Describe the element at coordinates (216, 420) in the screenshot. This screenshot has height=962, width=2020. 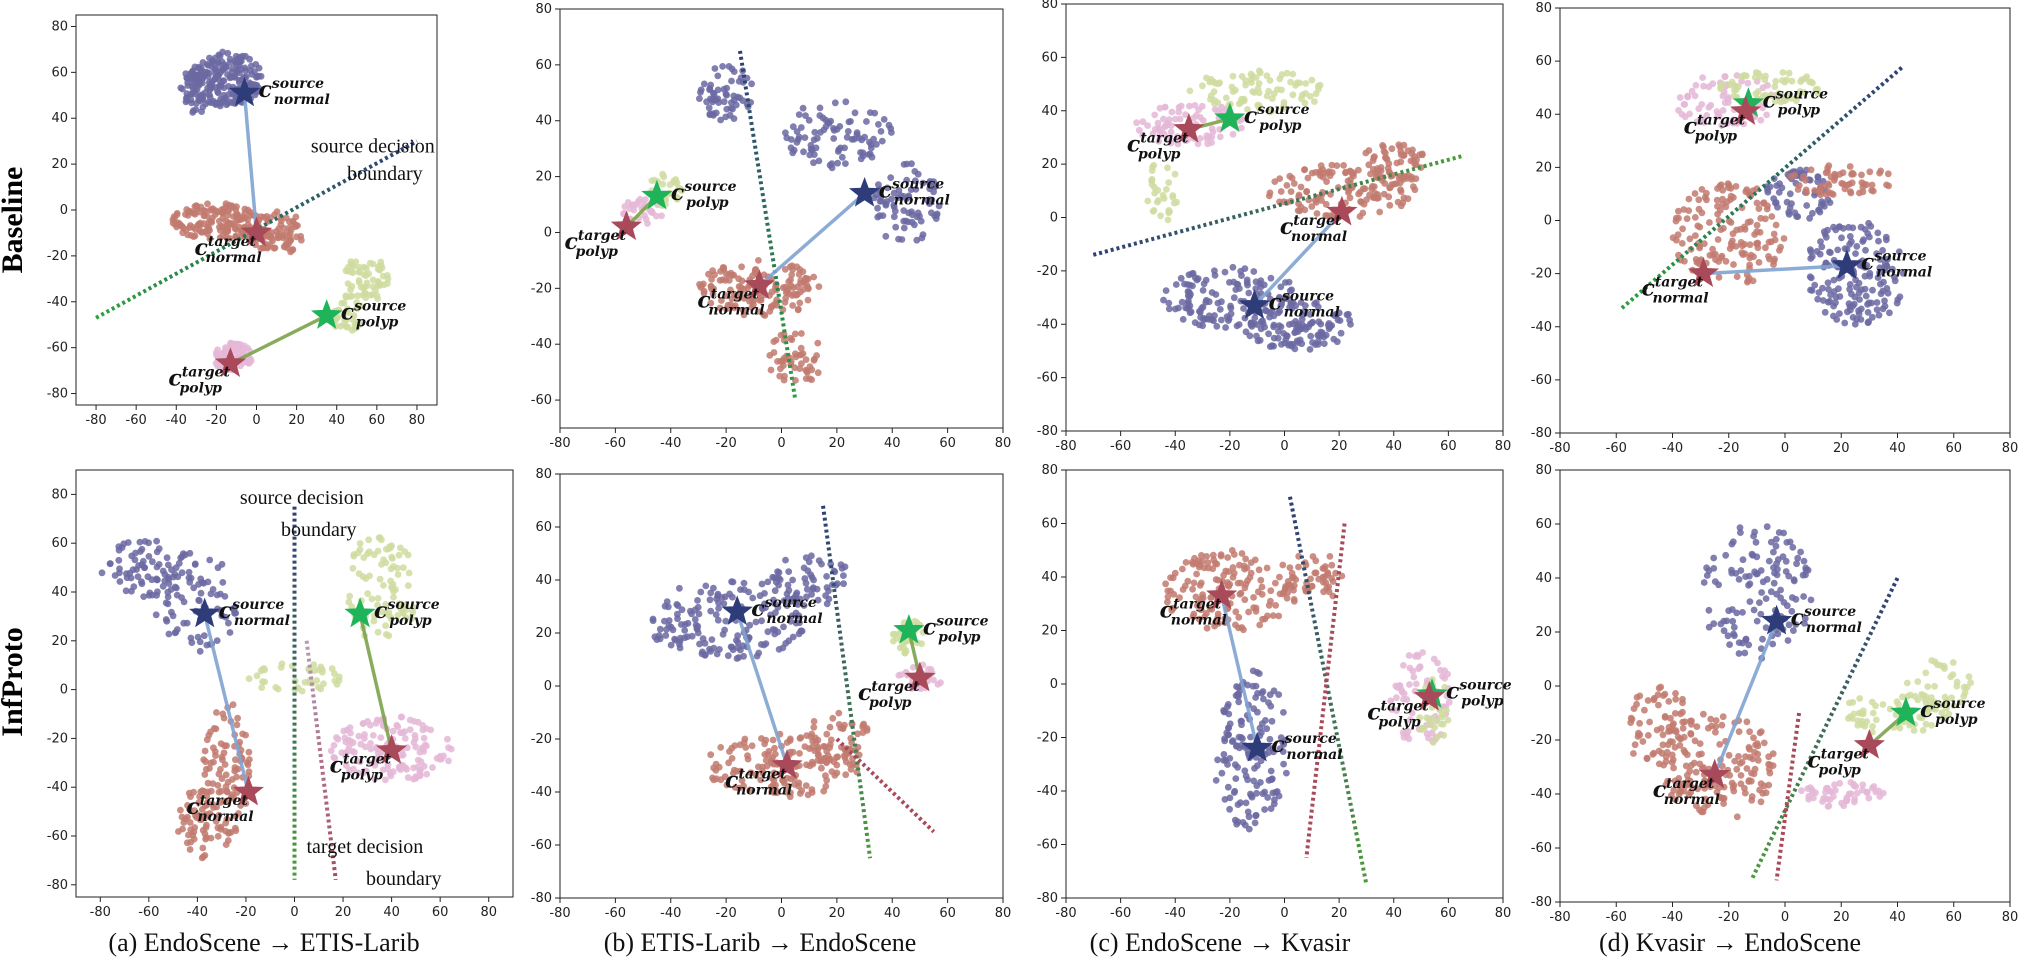
I see `x-tick-label: -20` at that location.